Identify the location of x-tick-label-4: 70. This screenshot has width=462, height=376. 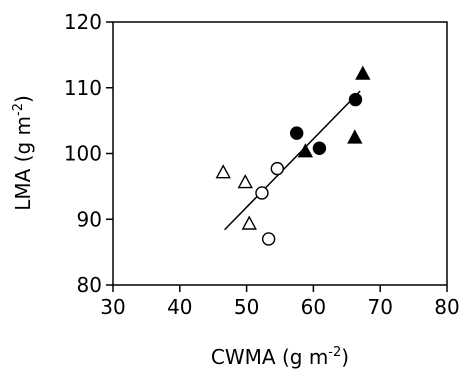
(379, 307).